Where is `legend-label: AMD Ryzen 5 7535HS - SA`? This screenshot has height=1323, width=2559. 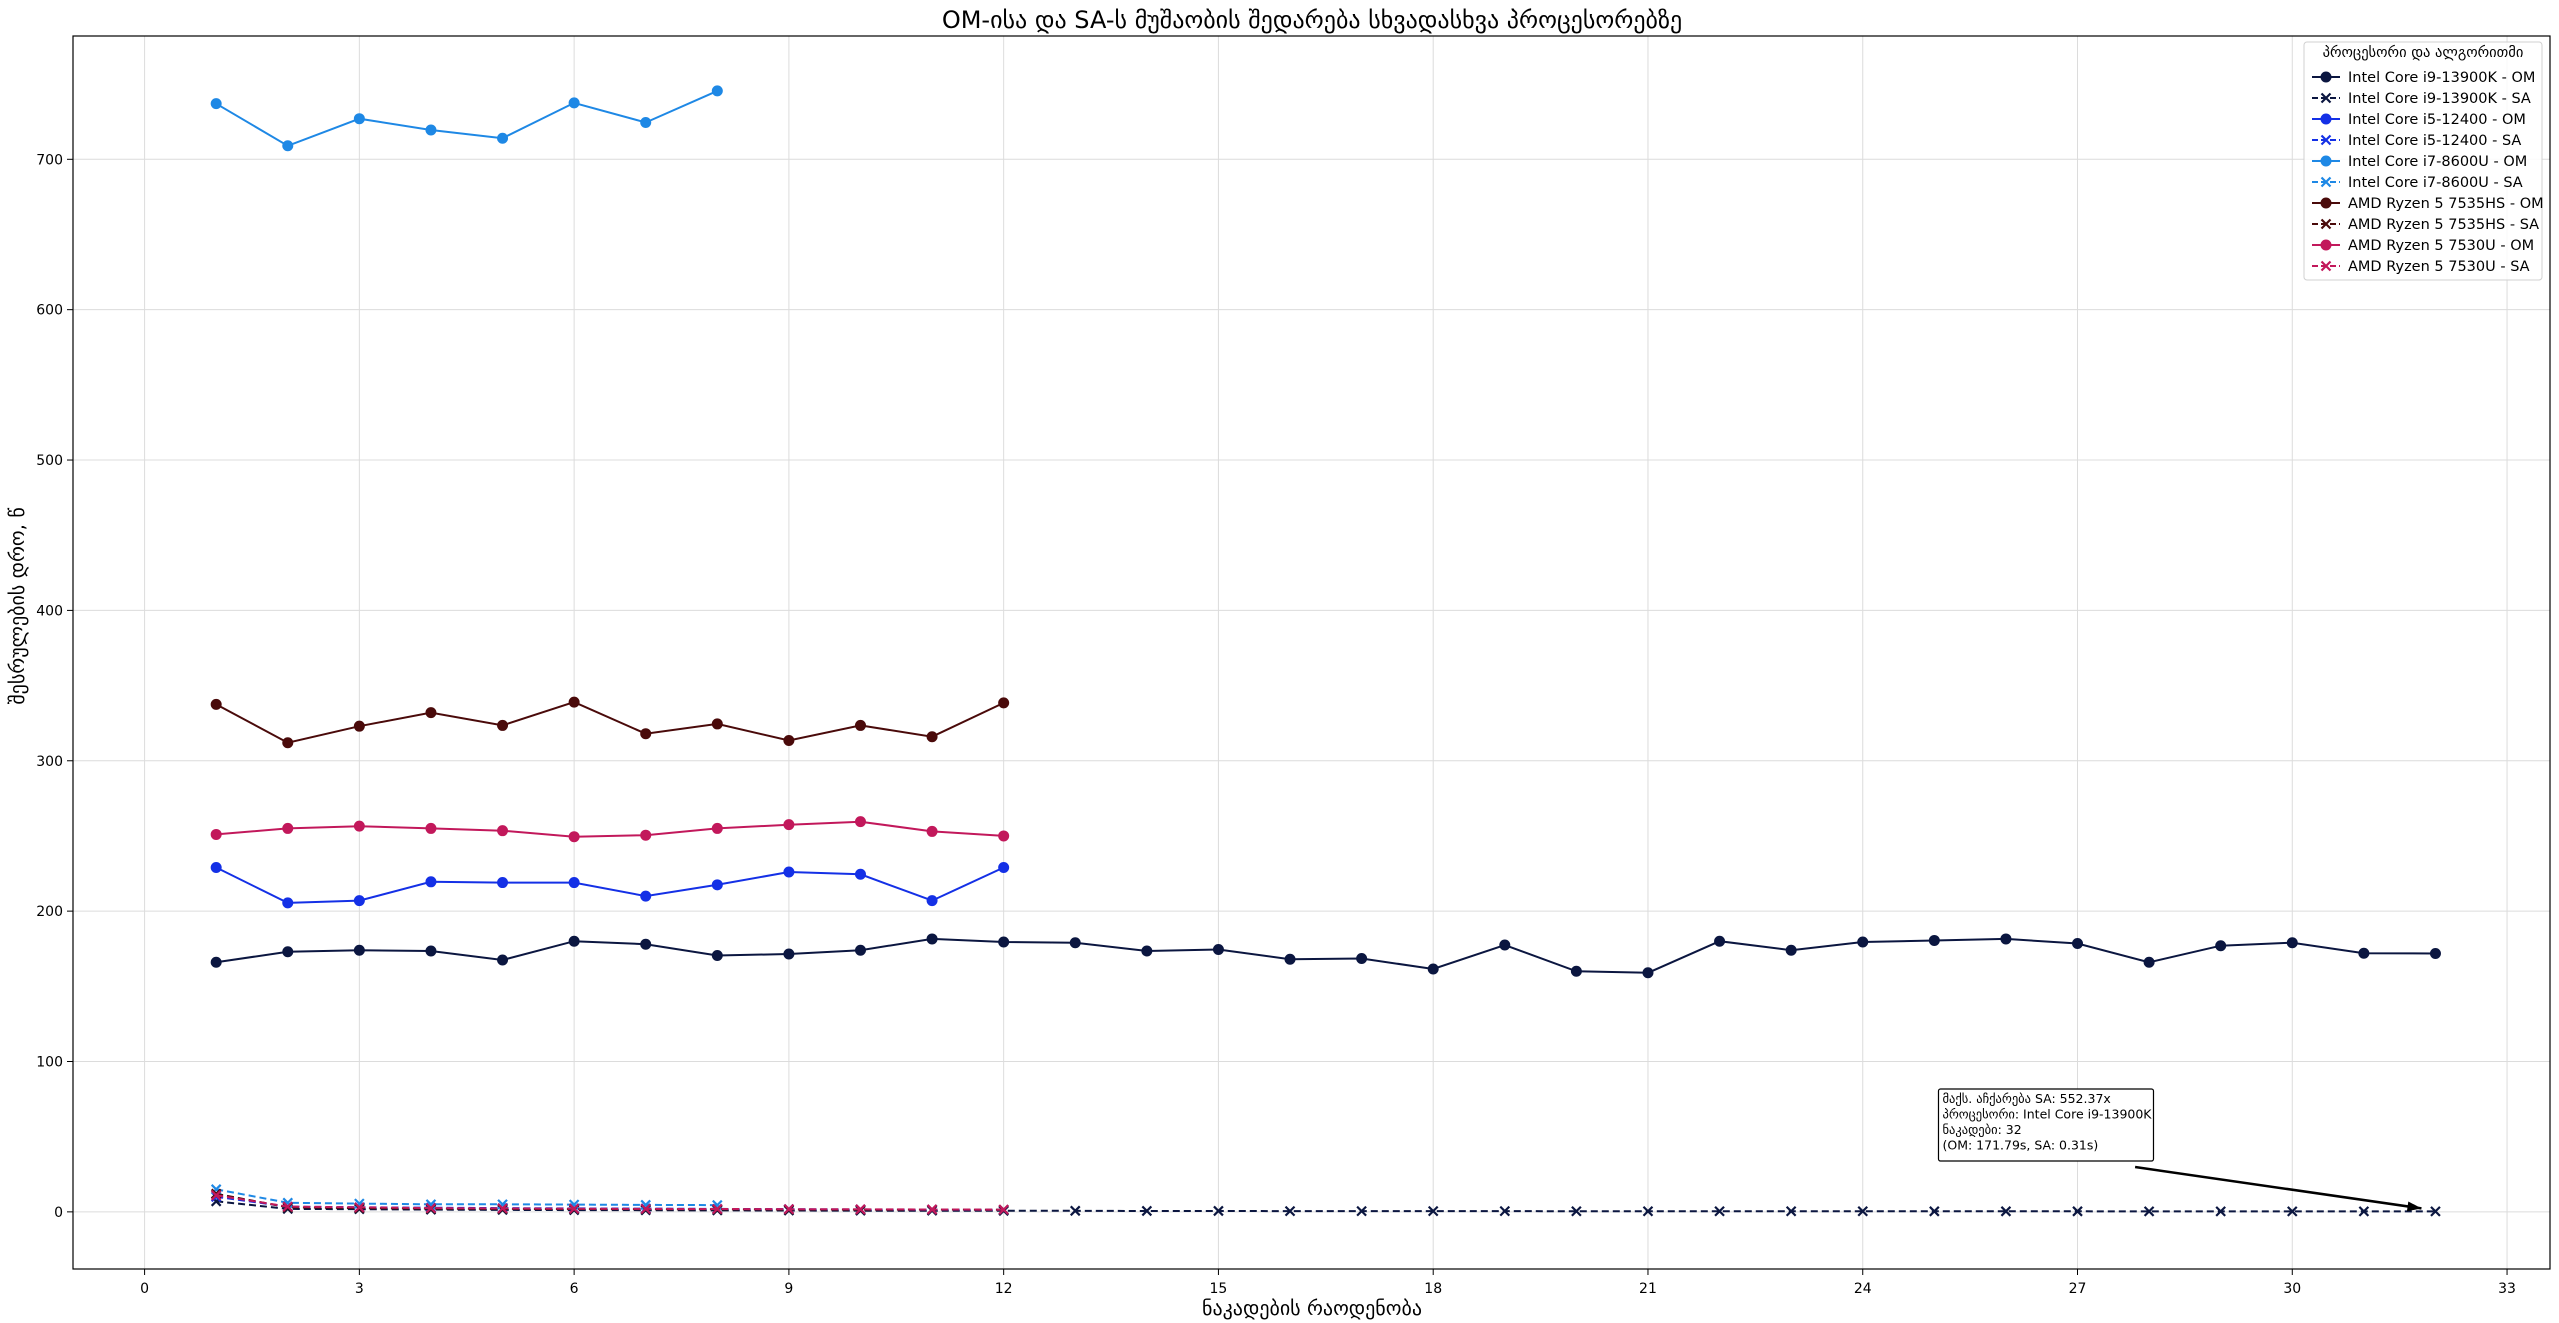
legend-label: AMD Ryzen 5 7535HS - SA is located at coordinates (2443, 225).